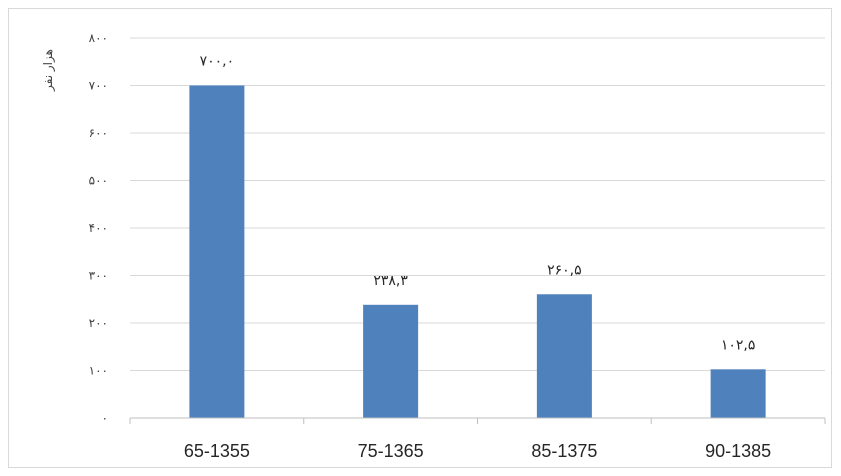 The height and width of the screenshot is (476, 841). What do you see at coordinates (48, 70) in the screenshot?
I see `y-axis-label: هزار نفر` at bounding box center [48, 70].